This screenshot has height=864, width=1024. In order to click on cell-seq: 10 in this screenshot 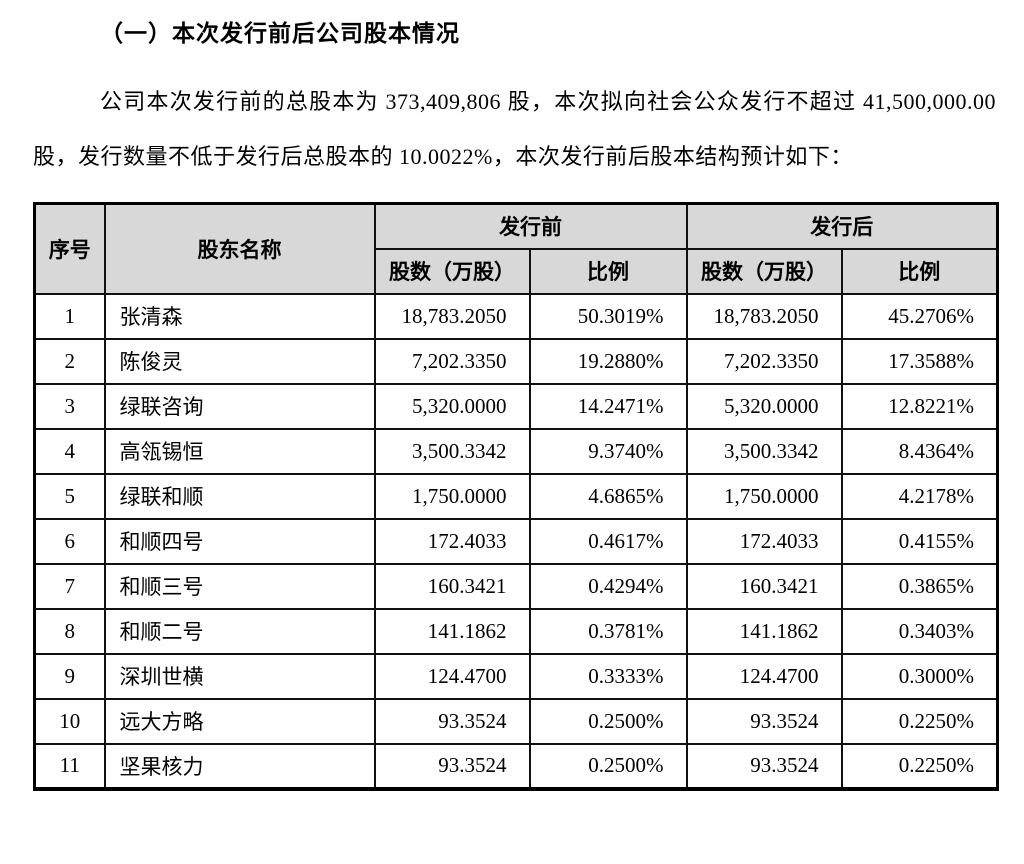, I will do `click(69, 721)`.